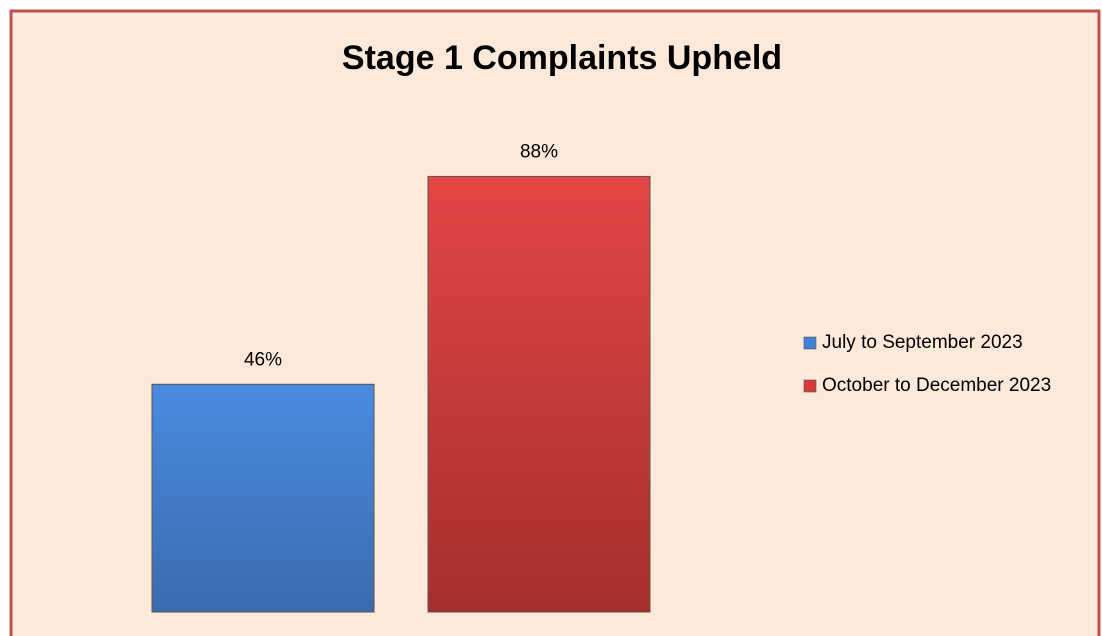 The image size is (1102, 636). What do you see at coordinates (539, 151) in the screenshot?
I see `data-label: 88%` at bounding box center [539, 151].